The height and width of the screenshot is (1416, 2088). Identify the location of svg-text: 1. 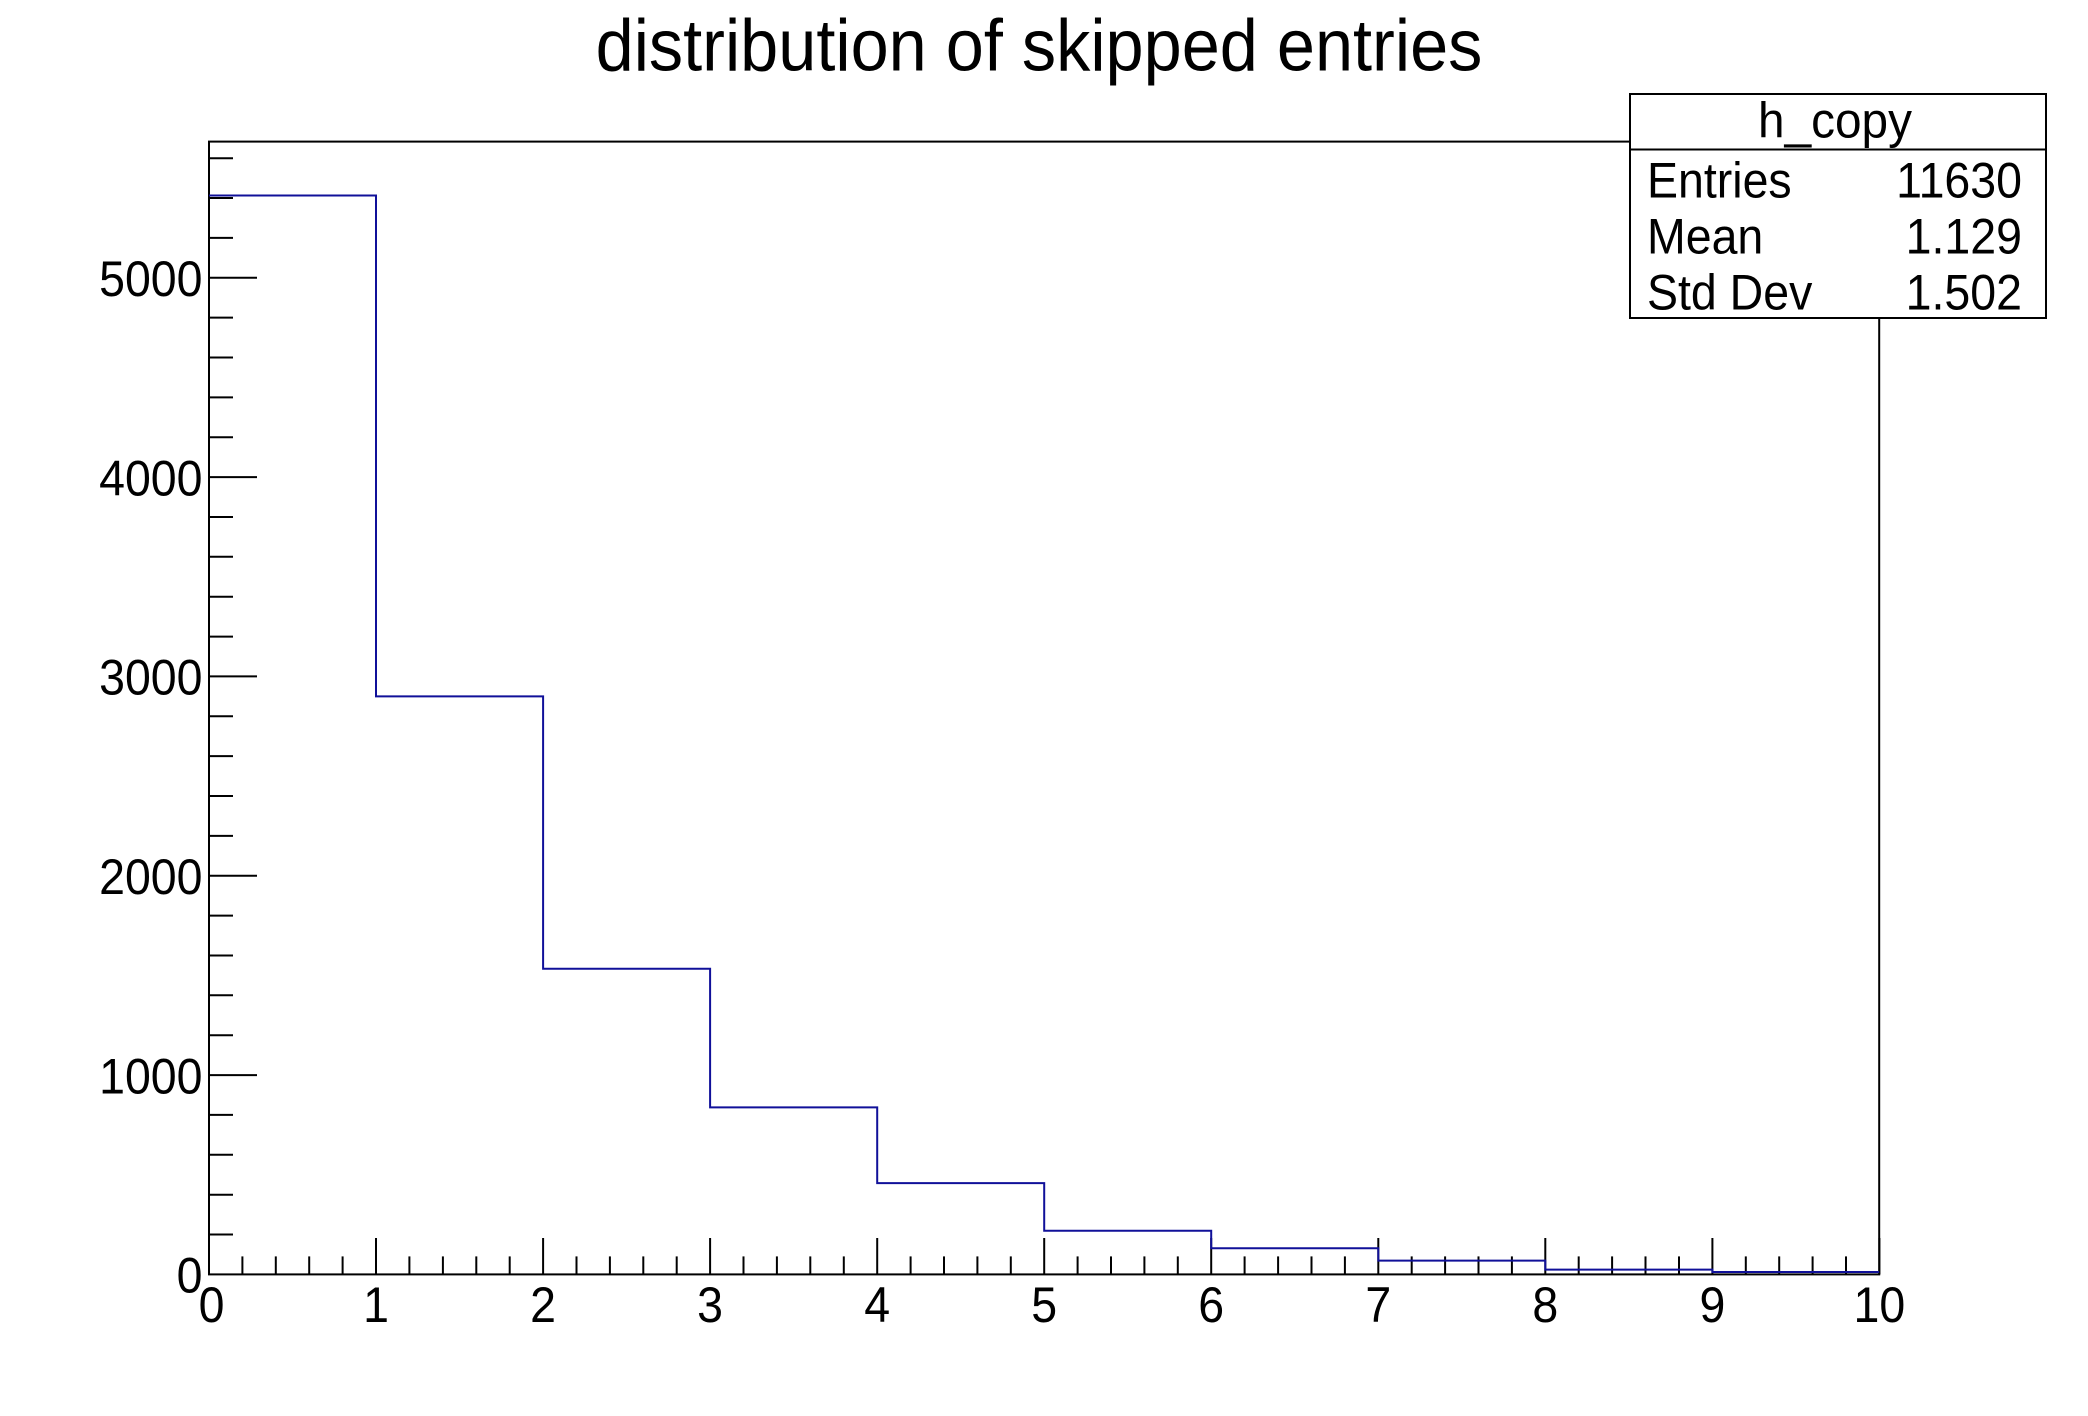
(376, 1305).